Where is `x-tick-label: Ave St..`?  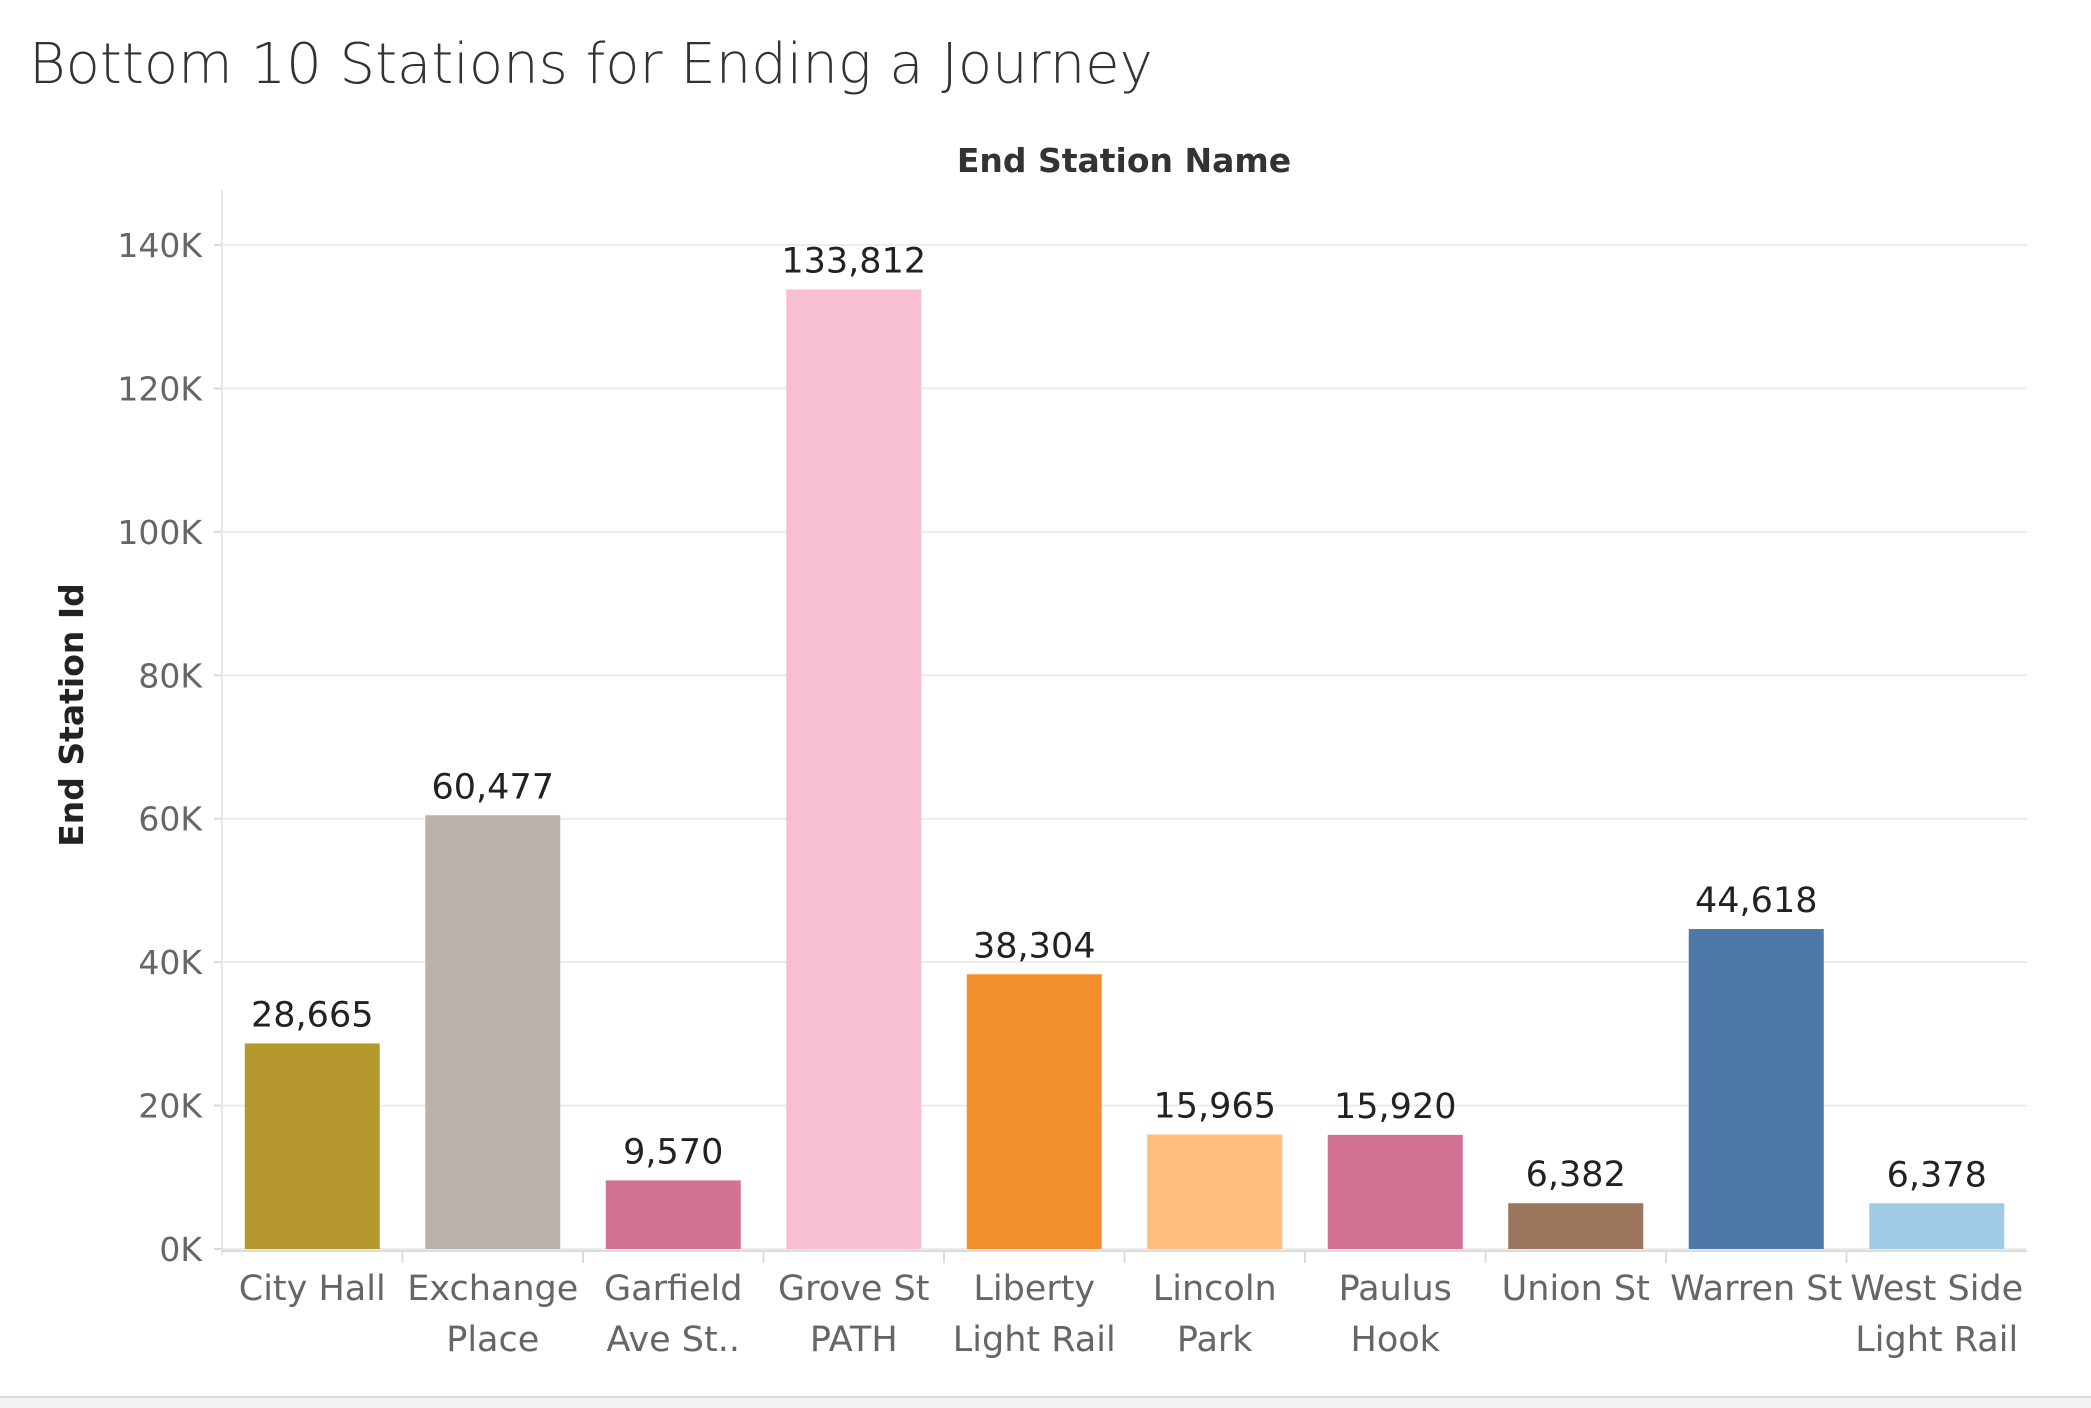
x-tick-label: Ave St.. is located at coordinates (673, 1340).